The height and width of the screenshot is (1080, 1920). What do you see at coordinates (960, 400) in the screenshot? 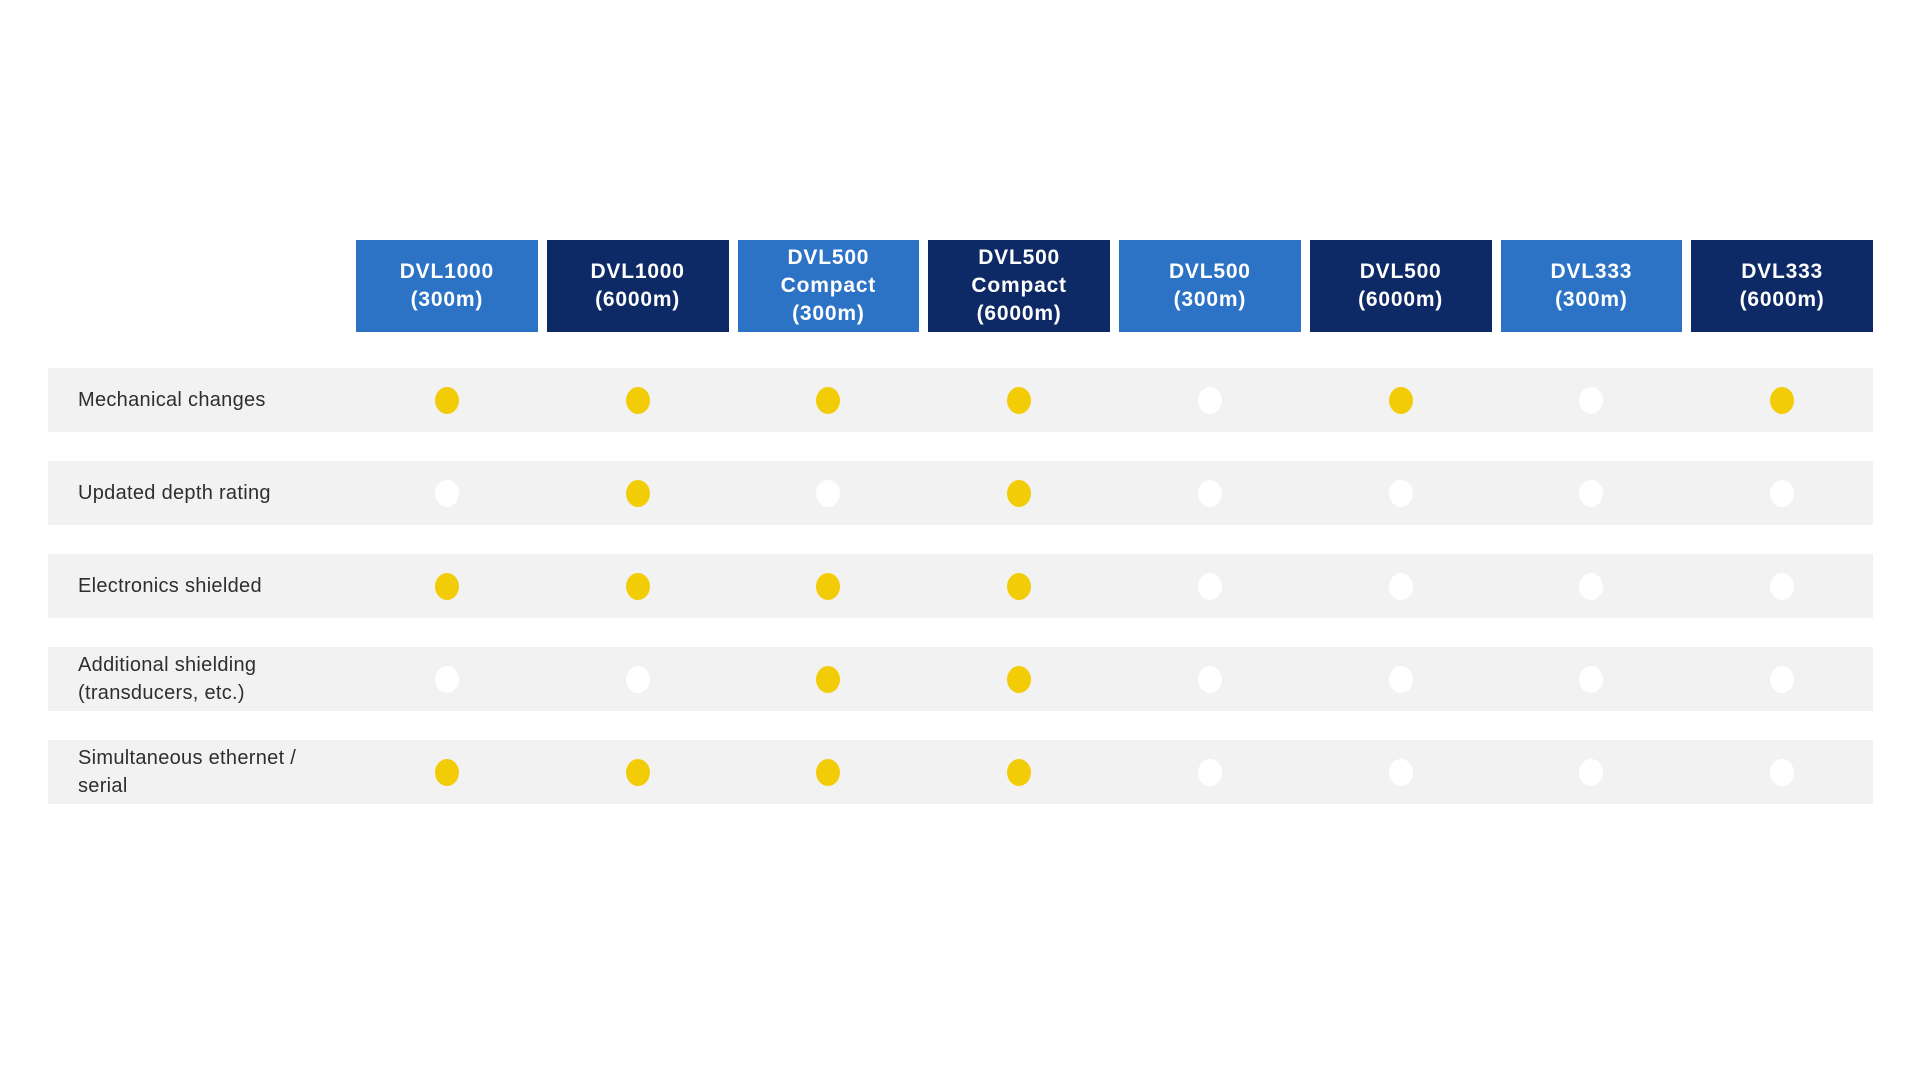
I see `feature-row-mechanical-changes: Mechanical changes` at bounding box center [960, 400].